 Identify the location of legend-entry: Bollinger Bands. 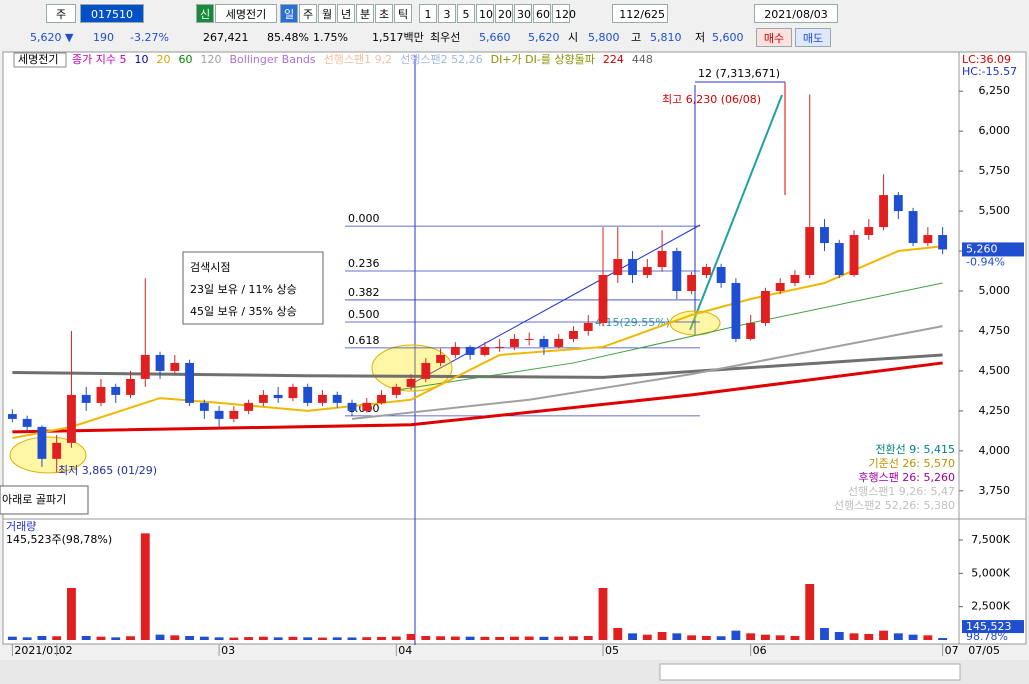
(272, 59).